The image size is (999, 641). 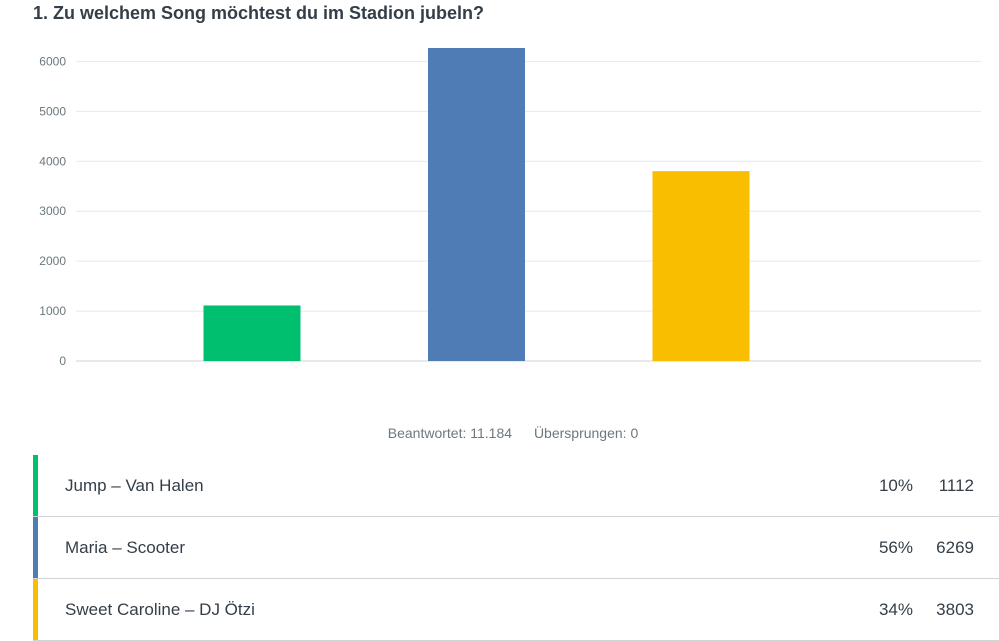 What do you see at coordinates (450, 433) in the screenshot?
I see `answered-count: Beantwortet: 11.184` at bounding box center [450, 433].